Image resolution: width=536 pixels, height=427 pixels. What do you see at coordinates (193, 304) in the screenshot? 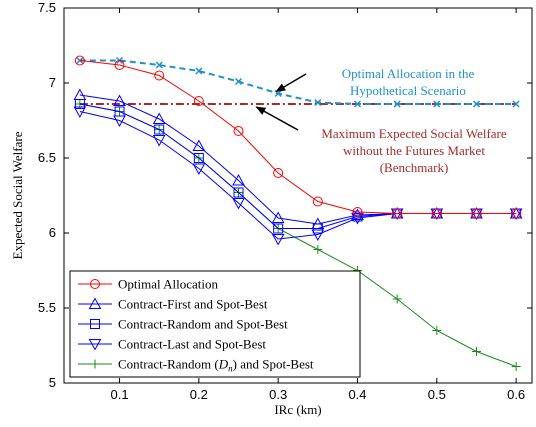
I see `legend-label: Contract-First and Spot-Best` at bounding box center [193, 304].